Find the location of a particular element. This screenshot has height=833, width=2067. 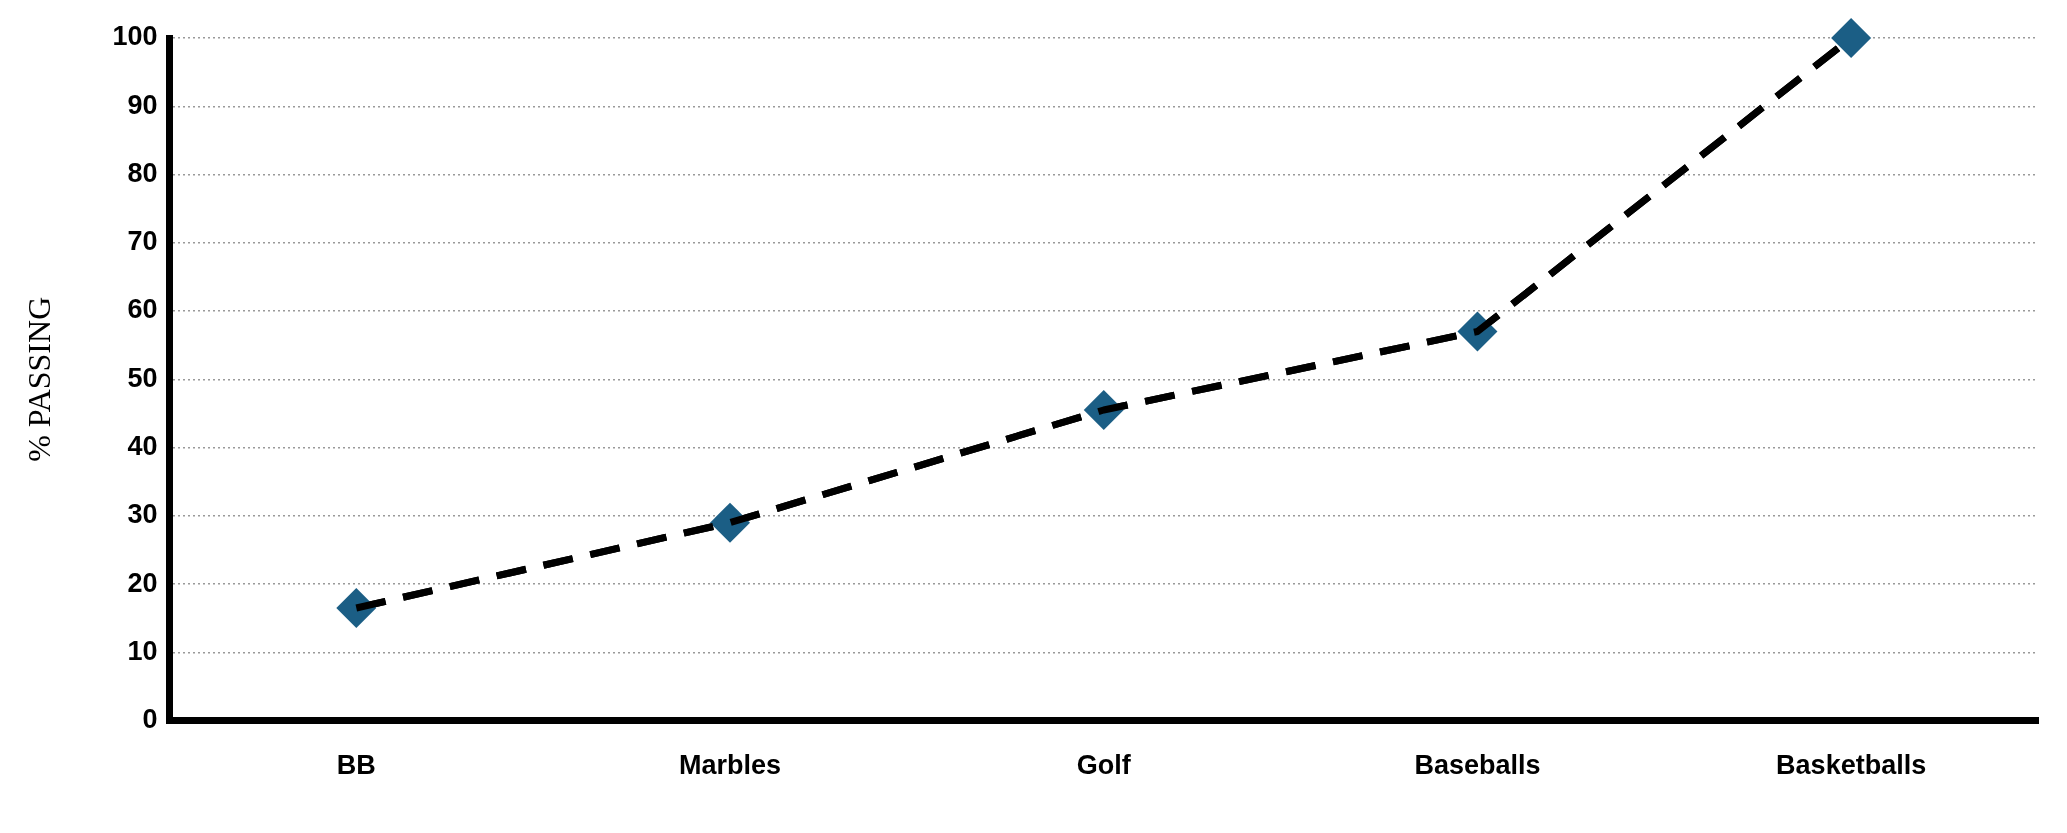

y-tick-label: 50 is located at coordinates (142, 377).